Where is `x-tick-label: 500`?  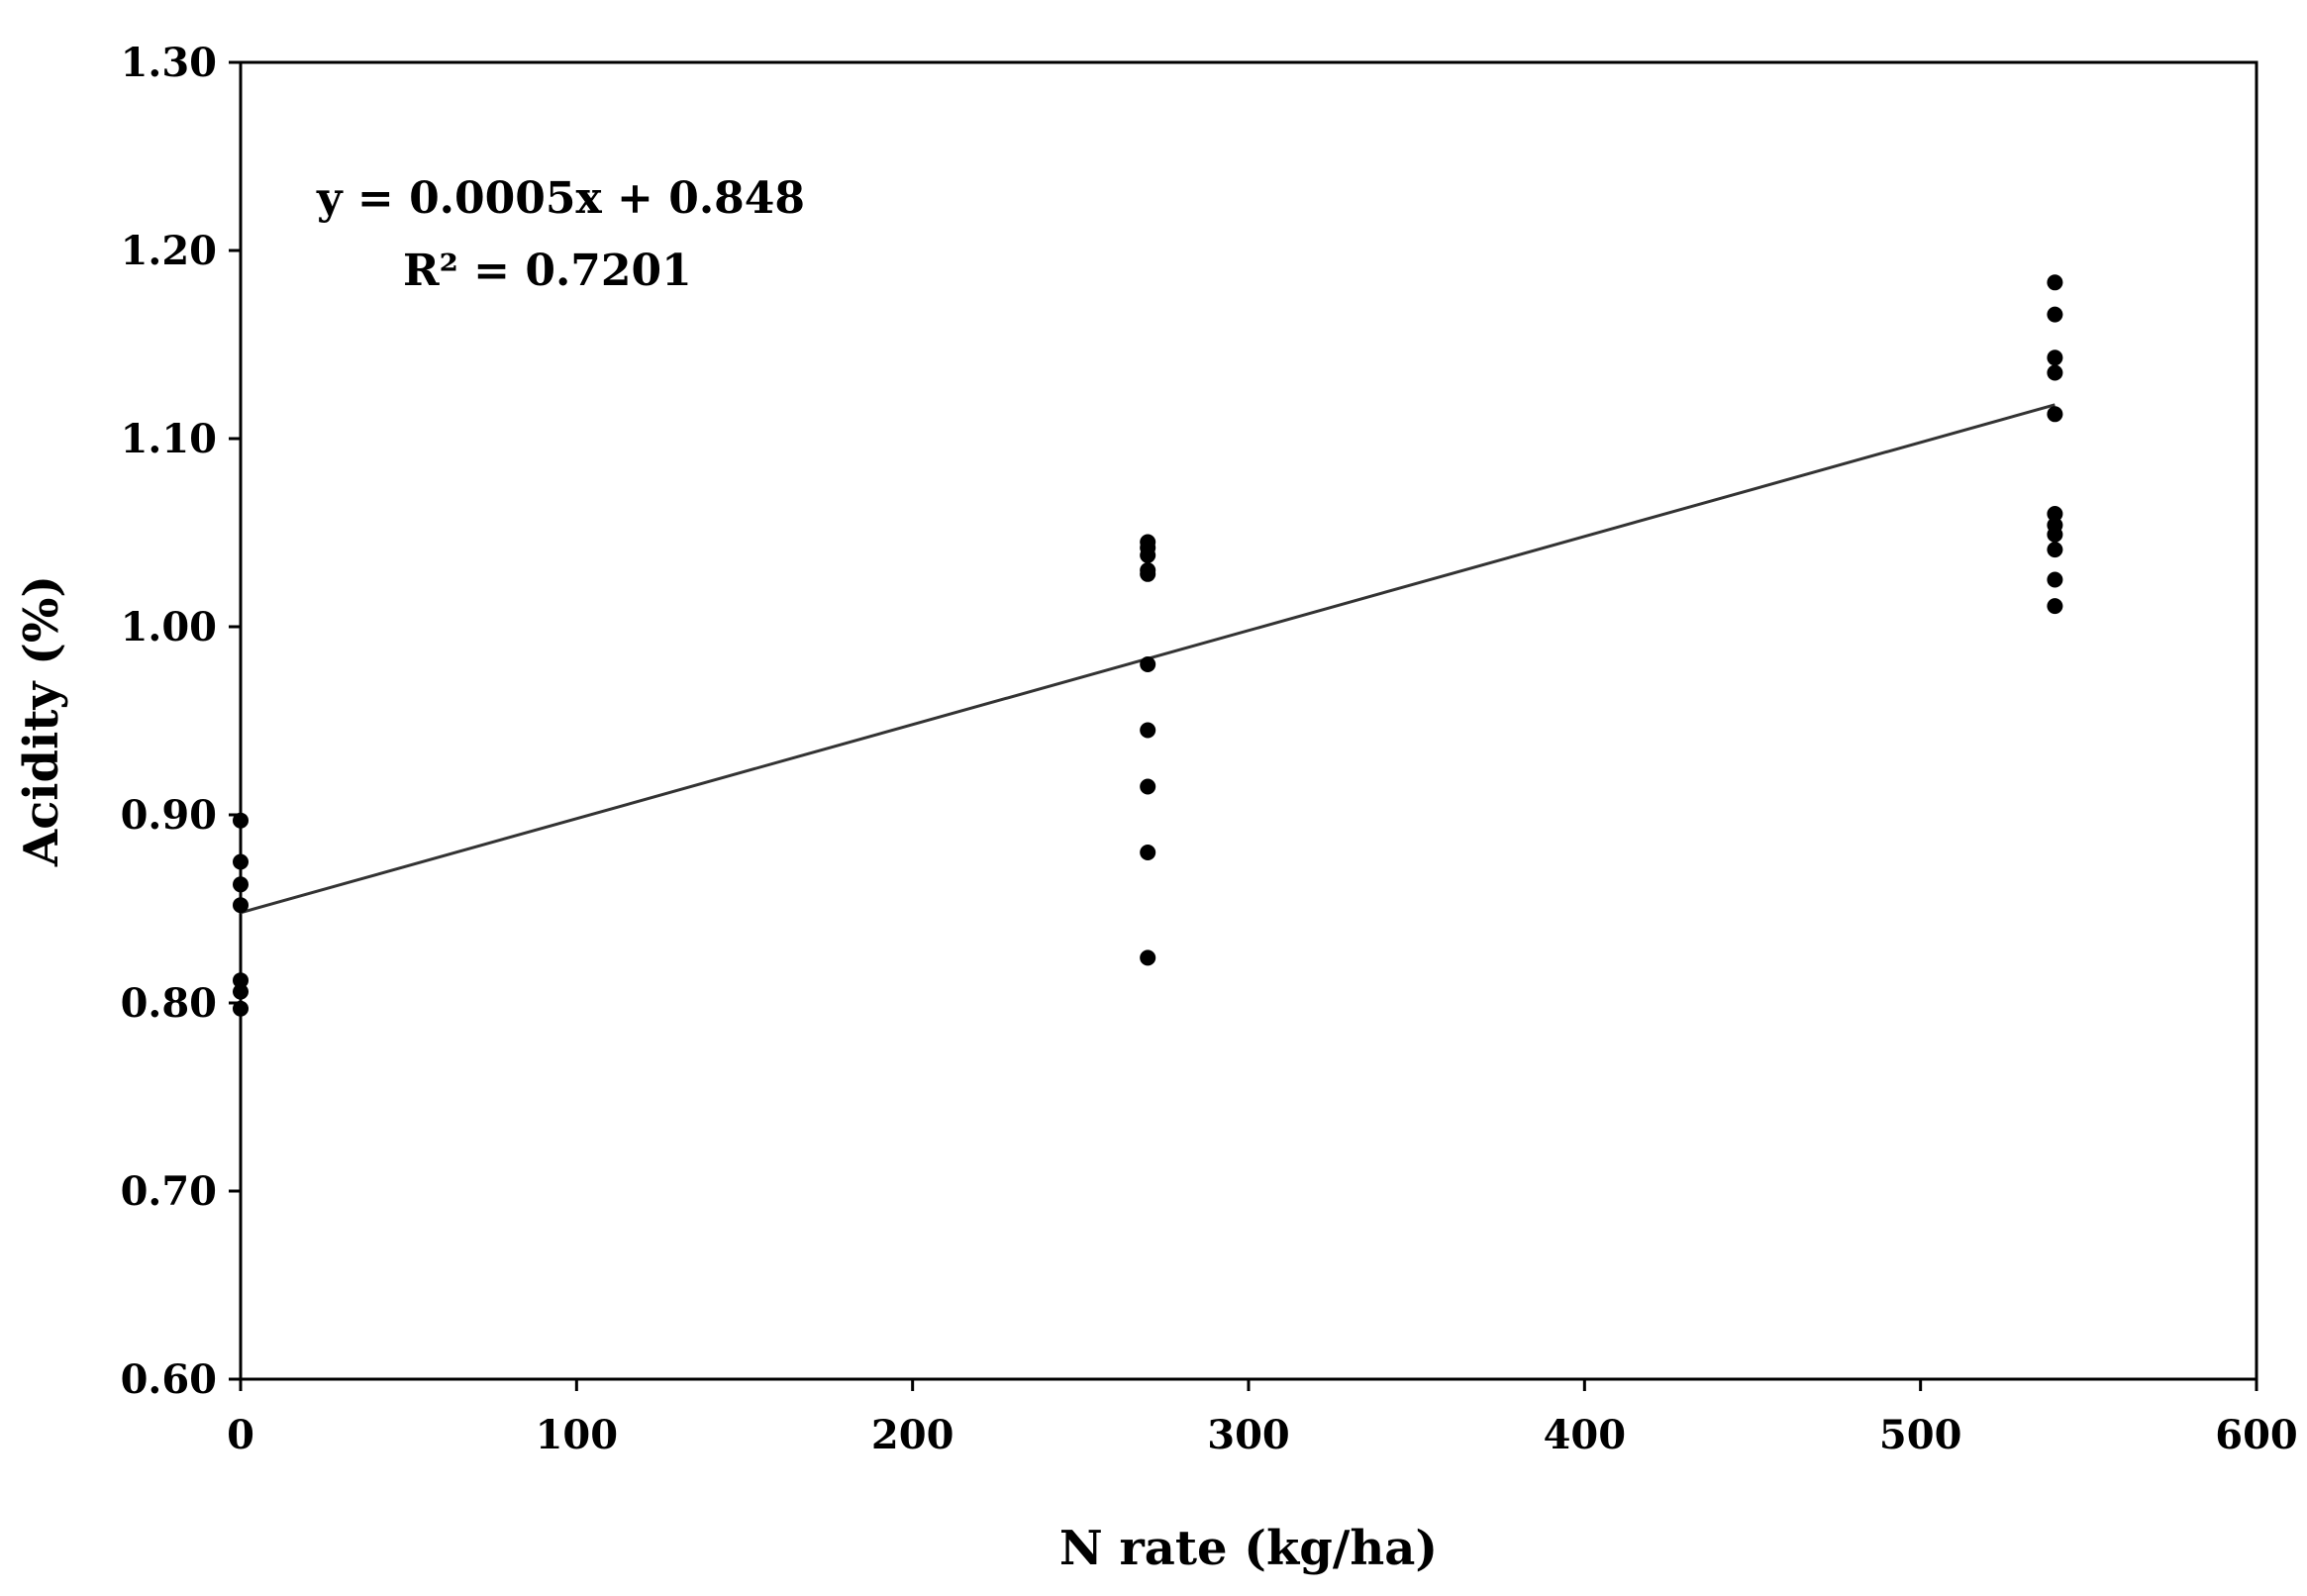 x-tick-label: 500 is located at coordinates (1920, 1435).